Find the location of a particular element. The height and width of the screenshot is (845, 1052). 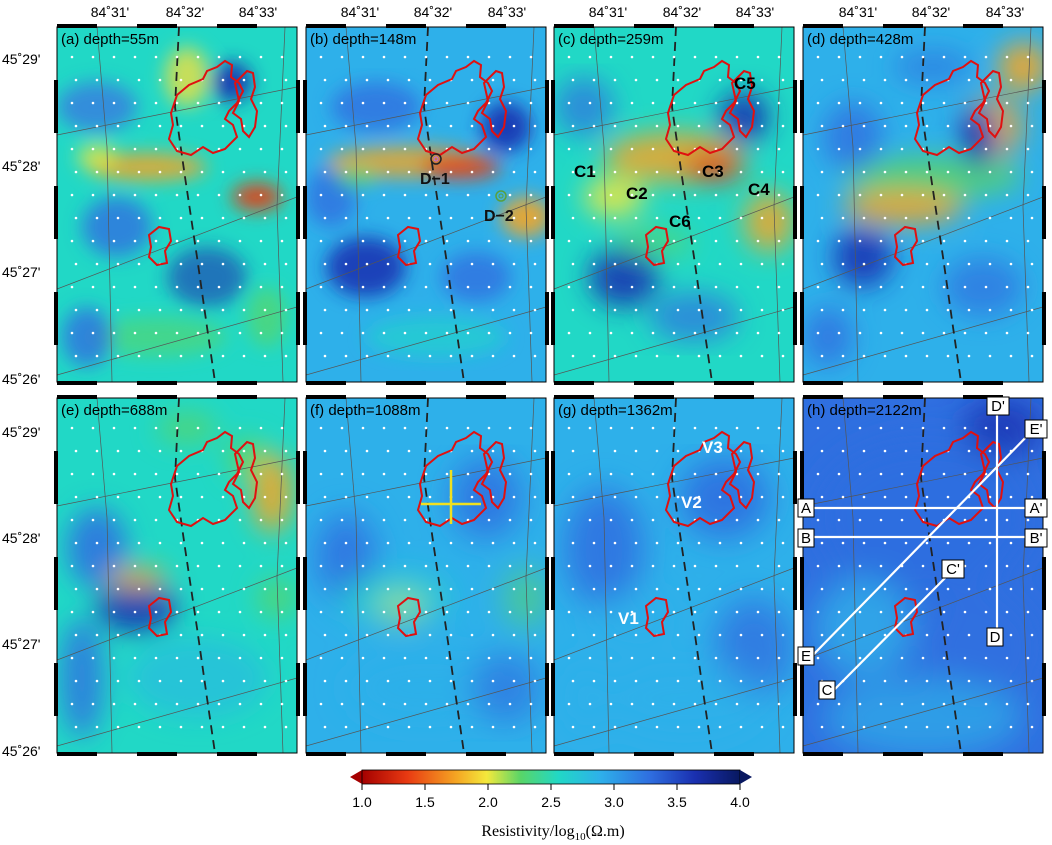

fault-lines is located at coordinates (923, 204).